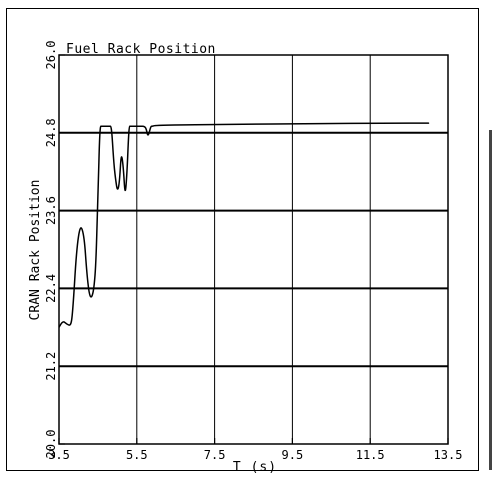  I want to click on y-axis-tick-labels: 20.0 21.2 22.4 23.6 24.8 26.0, so click(51, 250).